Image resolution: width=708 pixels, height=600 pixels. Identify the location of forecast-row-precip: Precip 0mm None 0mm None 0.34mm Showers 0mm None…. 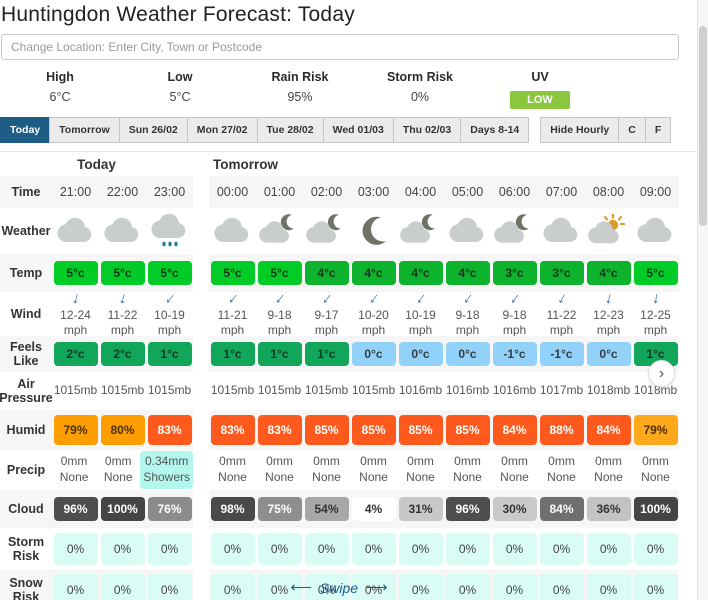
(354, 470).